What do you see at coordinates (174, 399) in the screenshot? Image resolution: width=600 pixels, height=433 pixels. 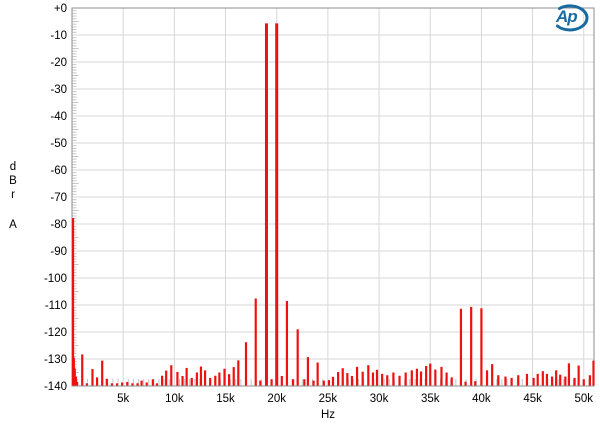 I see `x-tick-label: 10k` at bounding box center [174, 399].